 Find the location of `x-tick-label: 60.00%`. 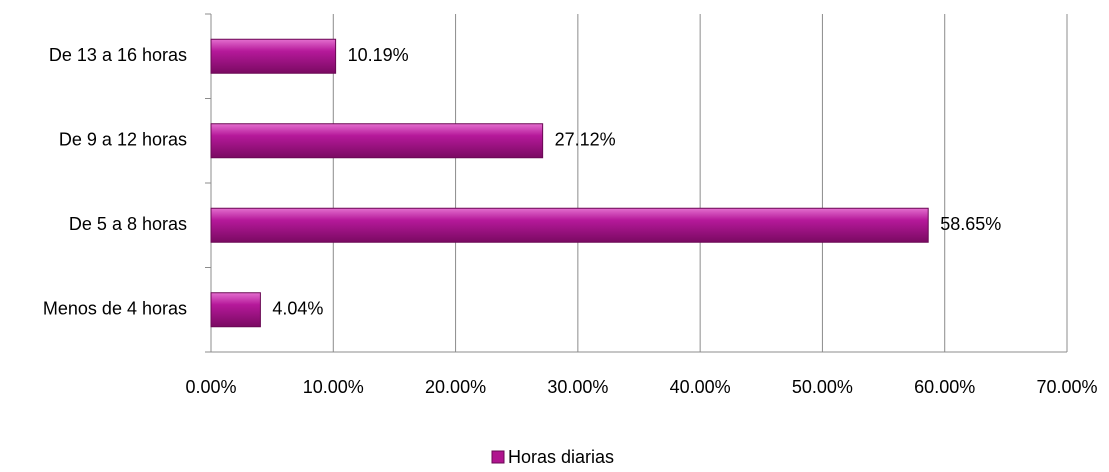

x-tick-label: 60.00% is located at coordinates (944, 387).